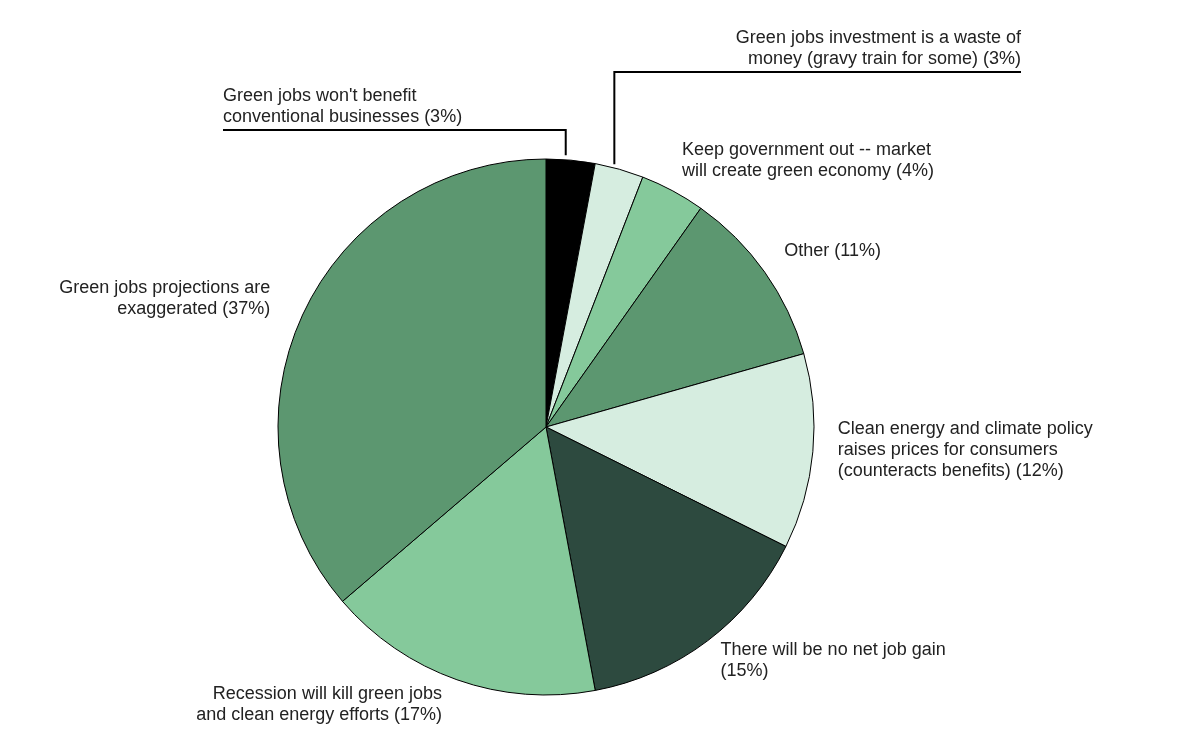  Describe the element at coordinates (165, 297) in the screenshot. I see `slice-label: Green jobs projections are exaggerated (37%)` at that location.